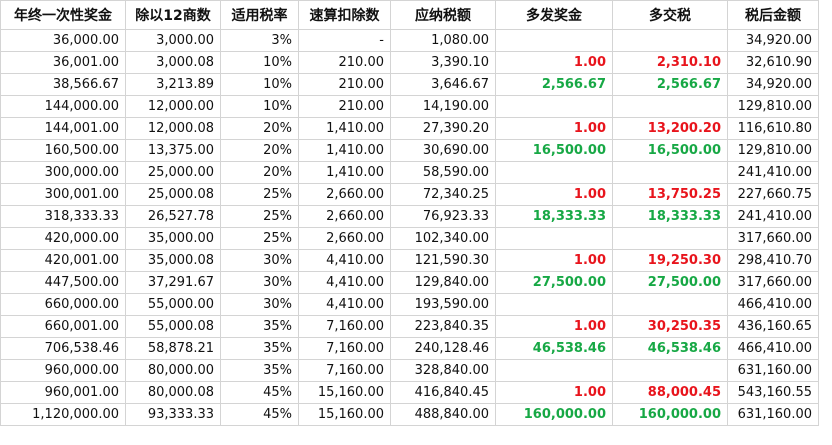 This screenshot has width=832, height=445. What do you see at coordinates (63, 260) in the screenshot?
I see `table-cell: 420,001.00` at bounding box center [63, 260].